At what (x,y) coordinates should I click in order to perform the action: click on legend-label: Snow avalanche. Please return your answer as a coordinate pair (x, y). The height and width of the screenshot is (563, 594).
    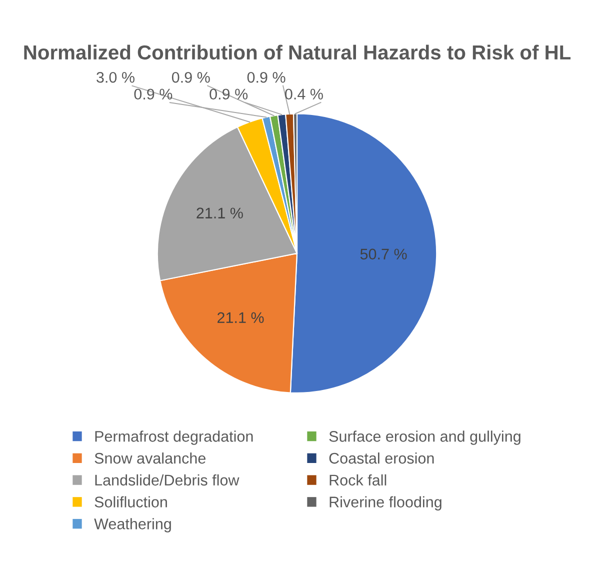
    Looking at the image, I should click on (150, 458).